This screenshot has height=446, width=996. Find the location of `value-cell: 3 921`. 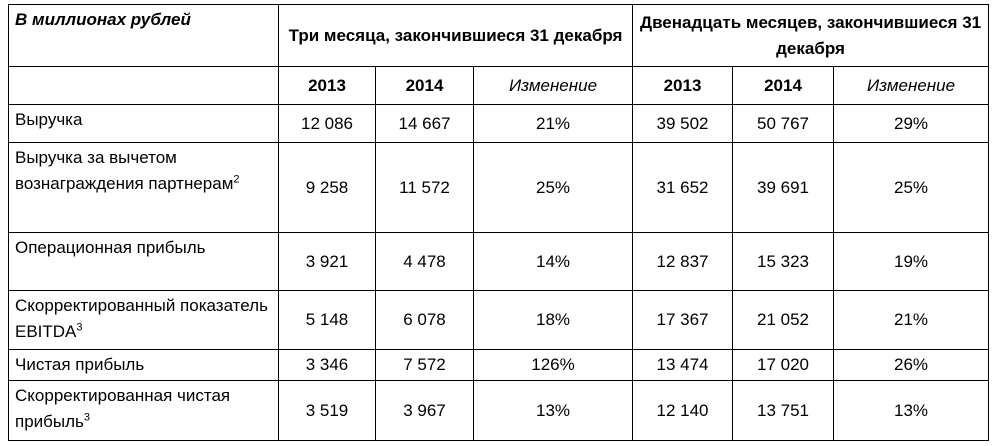

value-cell: 3 921 is located at coordinates (327, 261).